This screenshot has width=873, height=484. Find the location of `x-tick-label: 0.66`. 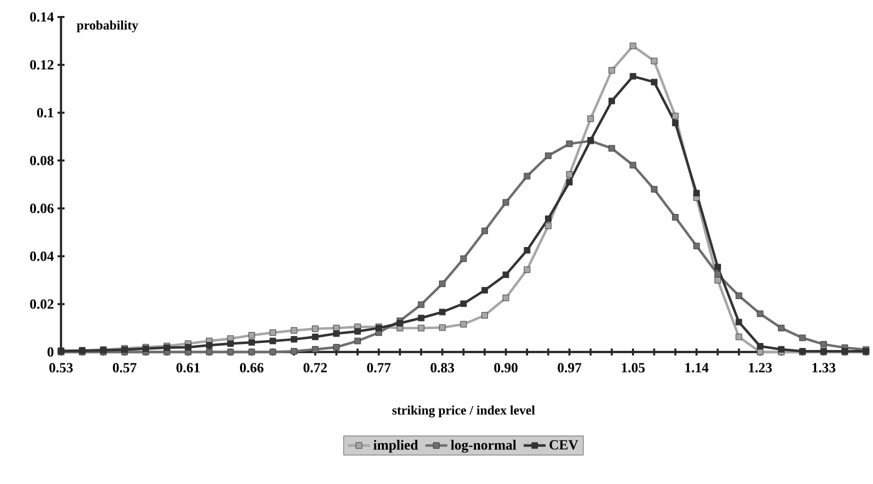

x-tick-label: 0.66 is located at coordinates (252, 367).